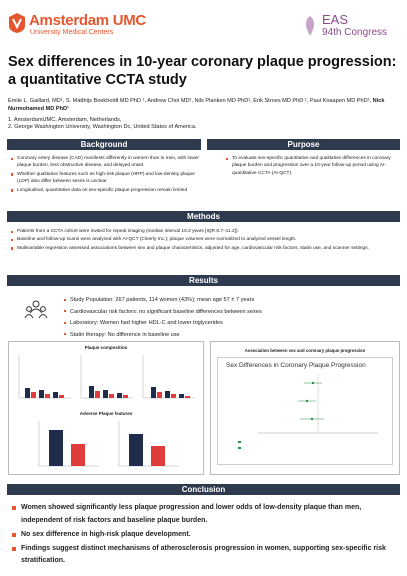 This screenshot has height=576, width=407. What do you see at coordinates (310, 26) in the screenshot?
I see `congress-logo` at bounding box center [310, 26].